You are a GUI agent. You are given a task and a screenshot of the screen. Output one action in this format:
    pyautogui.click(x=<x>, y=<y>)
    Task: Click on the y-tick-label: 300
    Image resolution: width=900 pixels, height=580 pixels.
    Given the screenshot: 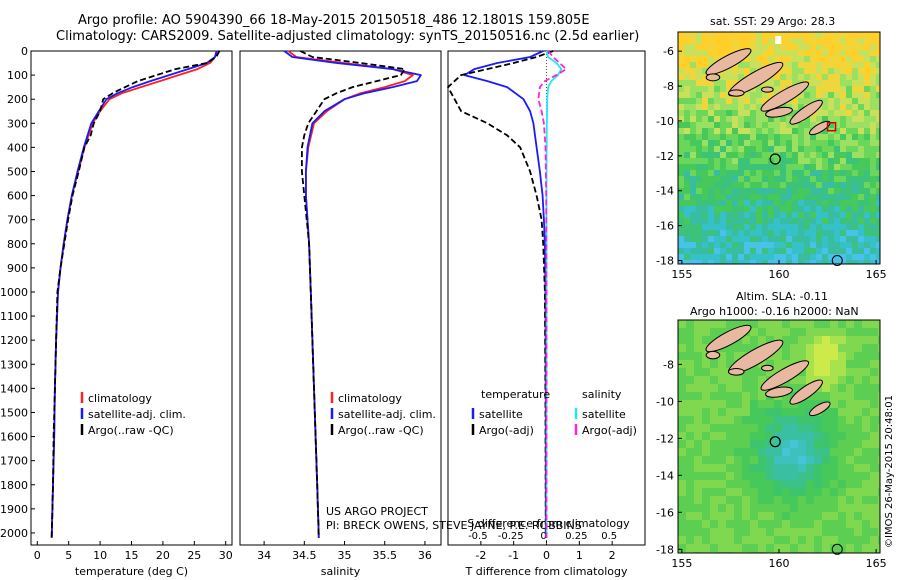 What is the action you would take?
    pyautogui.click(x=17, y=123)
    